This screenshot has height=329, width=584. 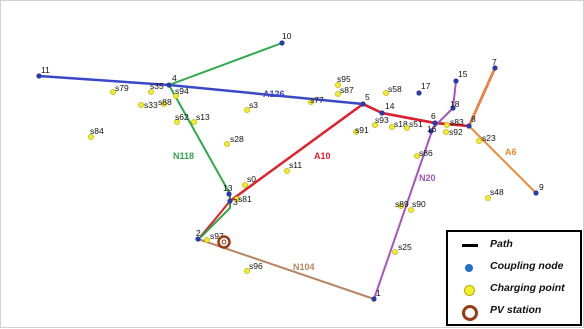 I want to click on edge-label-a6: A6, so click(x=511, y=152).